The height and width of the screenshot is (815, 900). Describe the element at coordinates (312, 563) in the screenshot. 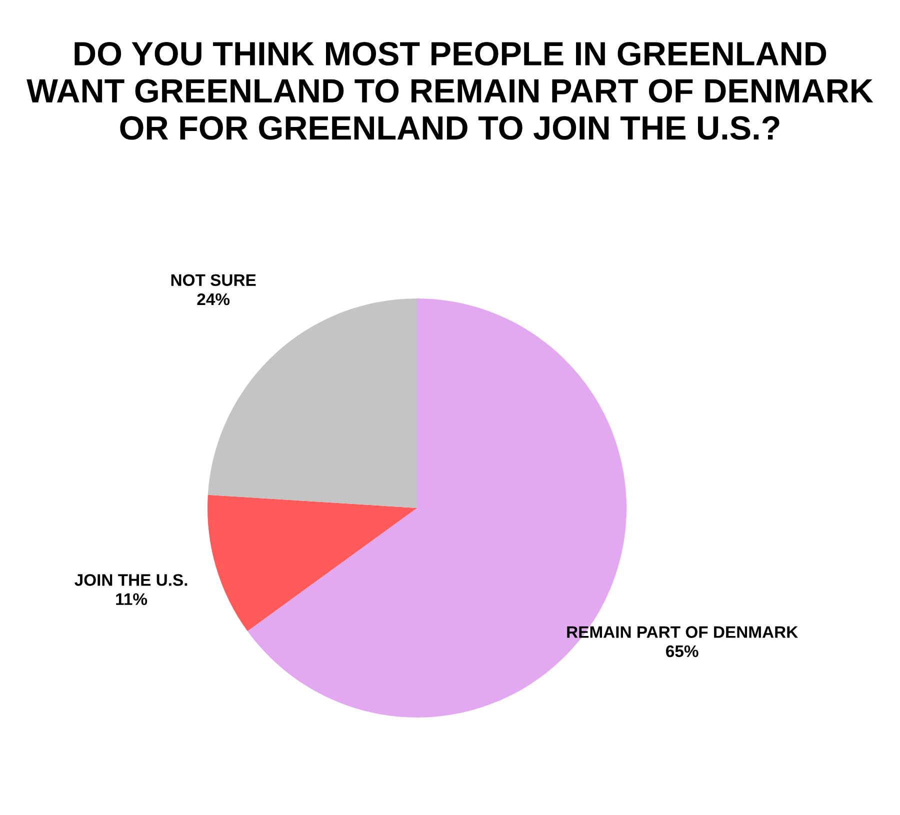

I see `pie-slice` at that location.